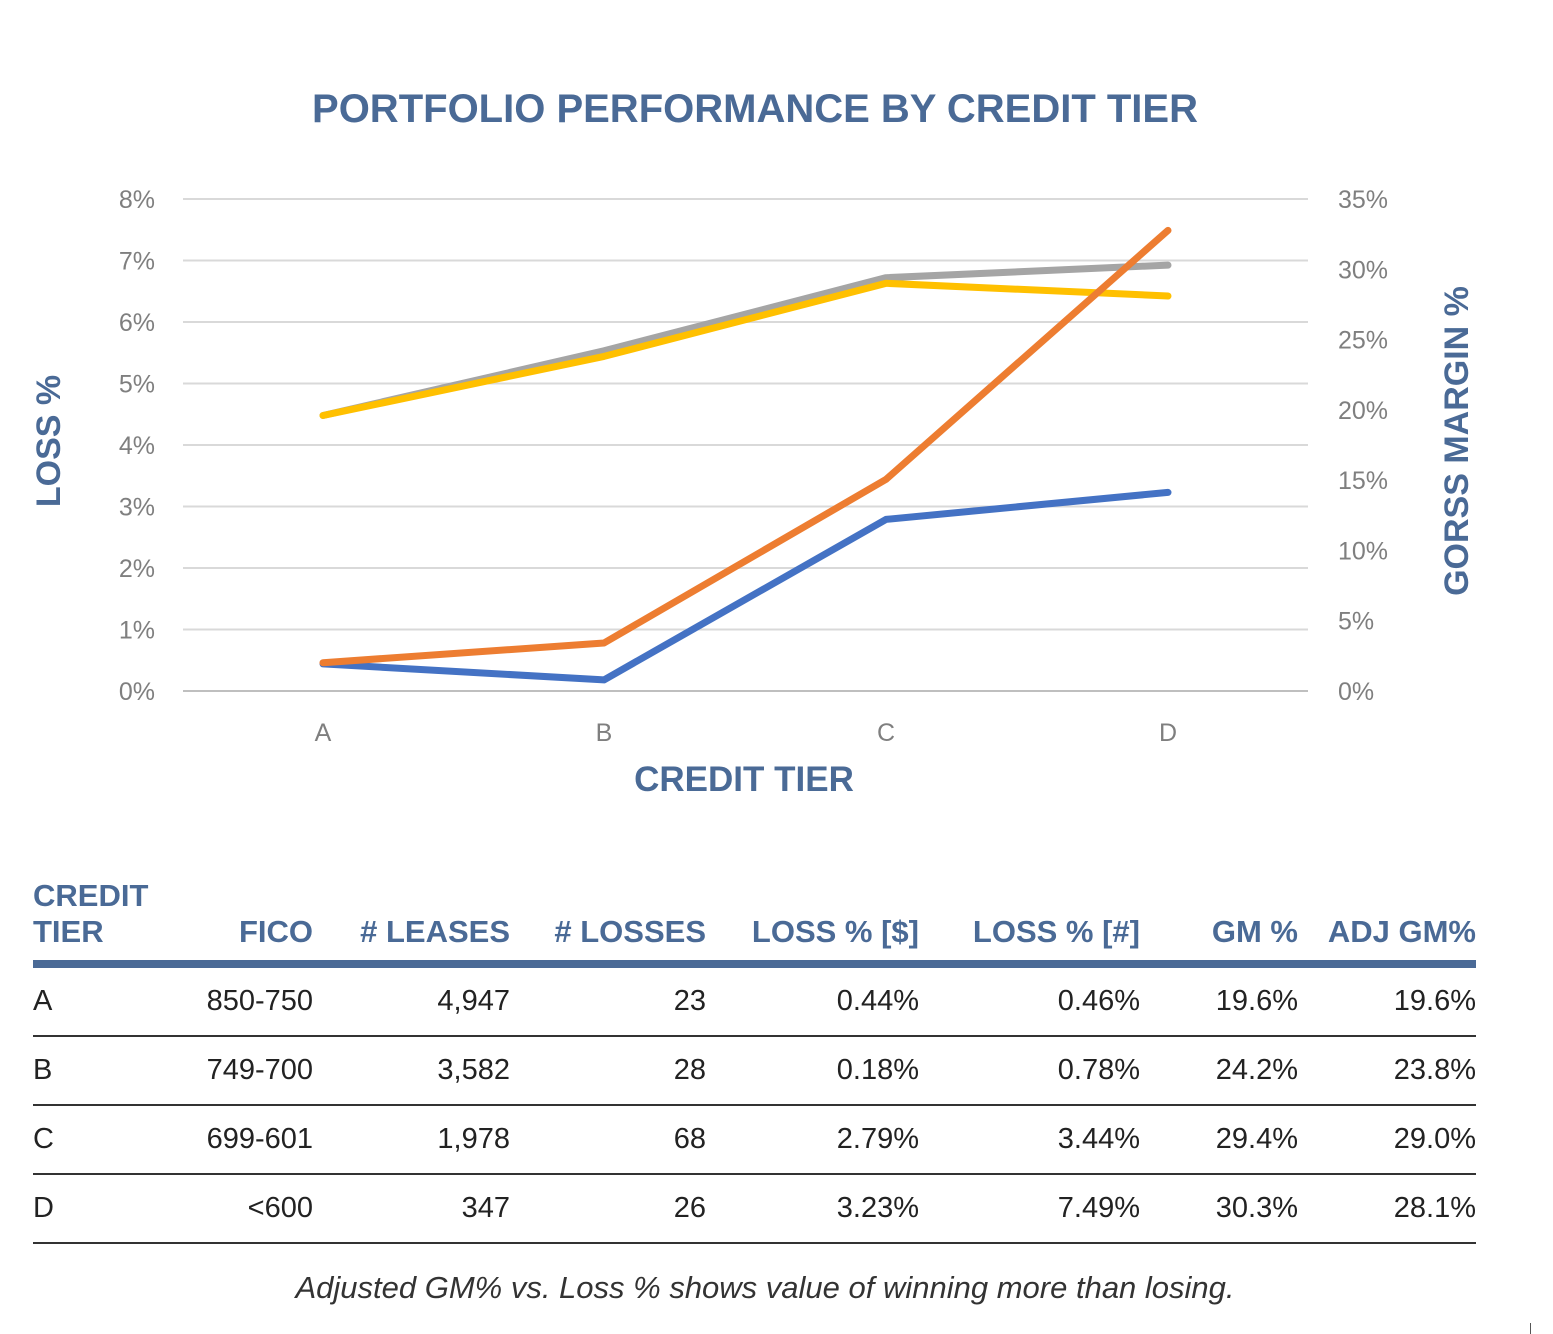  What do you see at coordinates (1356, 692) in the screenshot?
I see `y2-tick-label: 0%` at bounding box center [1356, 692].